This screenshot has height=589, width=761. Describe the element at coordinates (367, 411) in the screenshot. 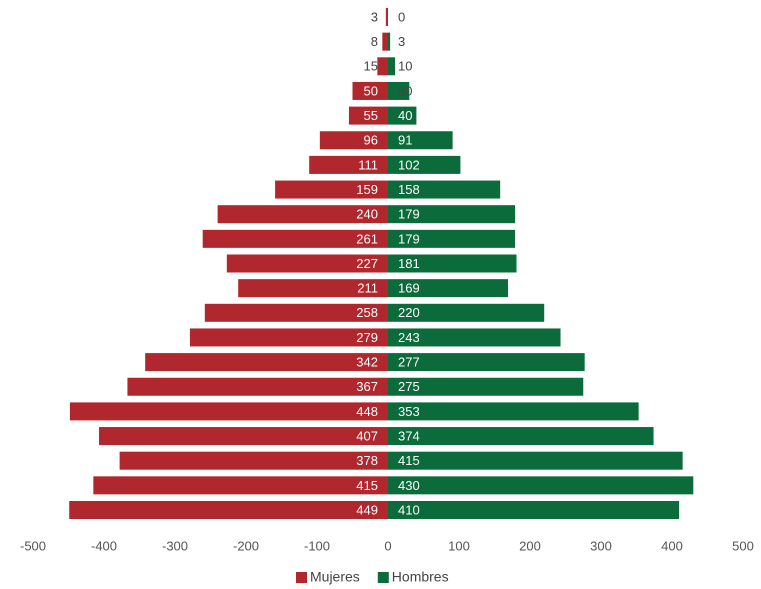

I see `data-label: 448` at that location.